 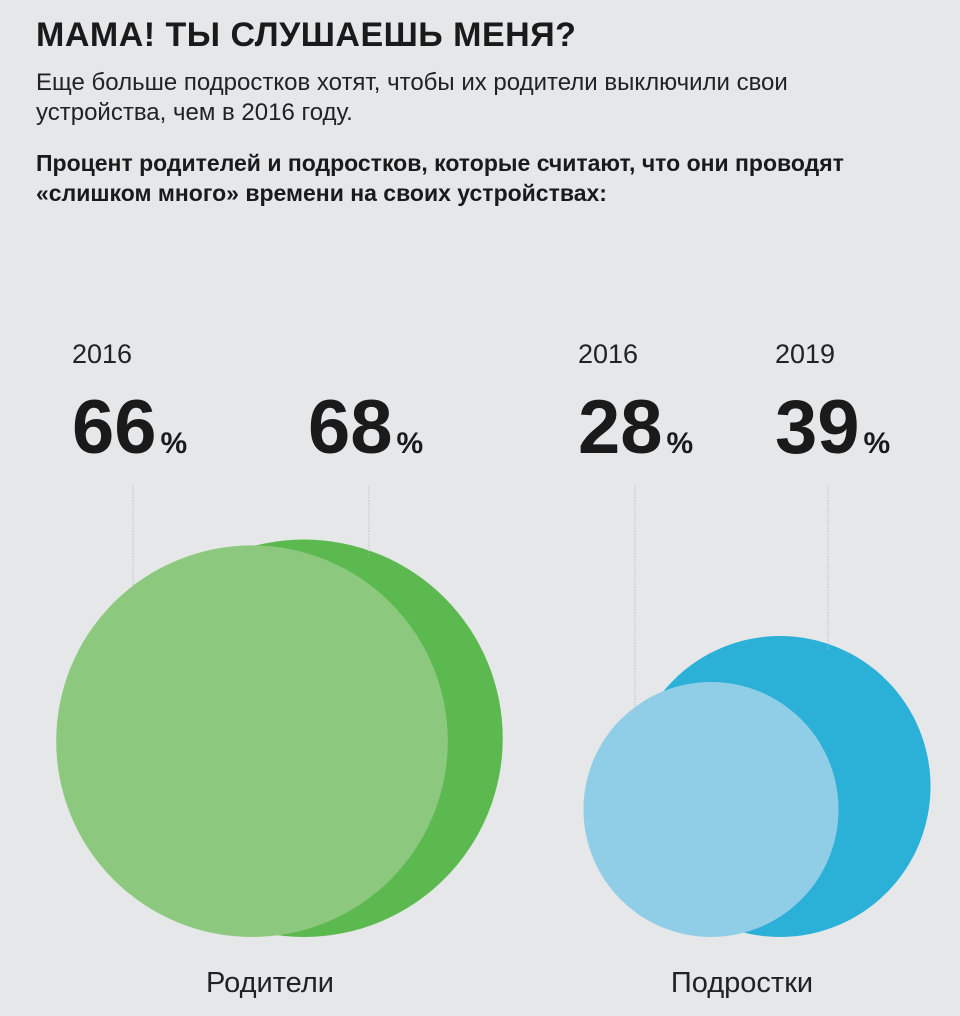 What do you see at coordinates (306, 35) in the screenshot?
I see `page-title: МАМА! ТЫ СЛУШАЕШЬ МЕНЯ?` at bounding box center [306, 35].